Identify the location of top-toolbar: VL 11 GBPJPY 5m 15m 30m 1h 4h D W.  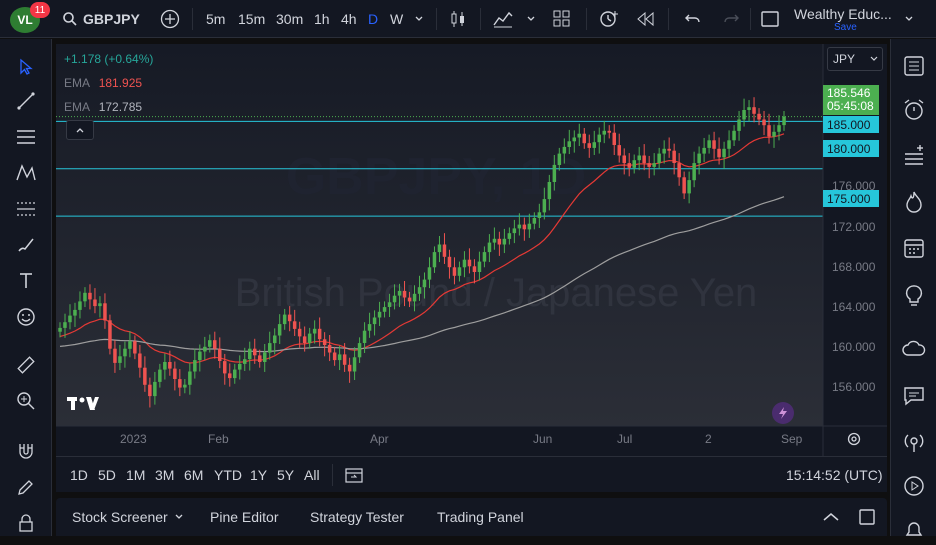
(468, 19).